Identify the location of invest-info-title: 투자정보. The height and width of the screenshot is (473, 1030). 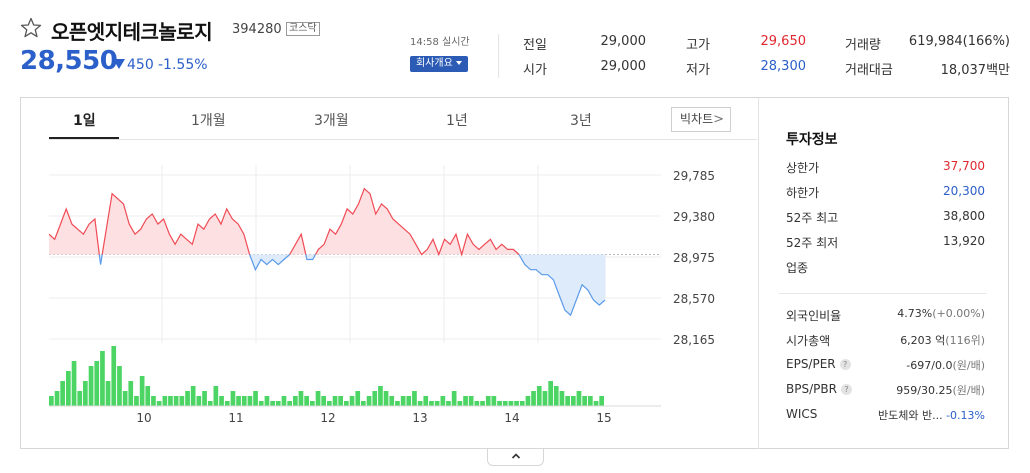
(812, 140).